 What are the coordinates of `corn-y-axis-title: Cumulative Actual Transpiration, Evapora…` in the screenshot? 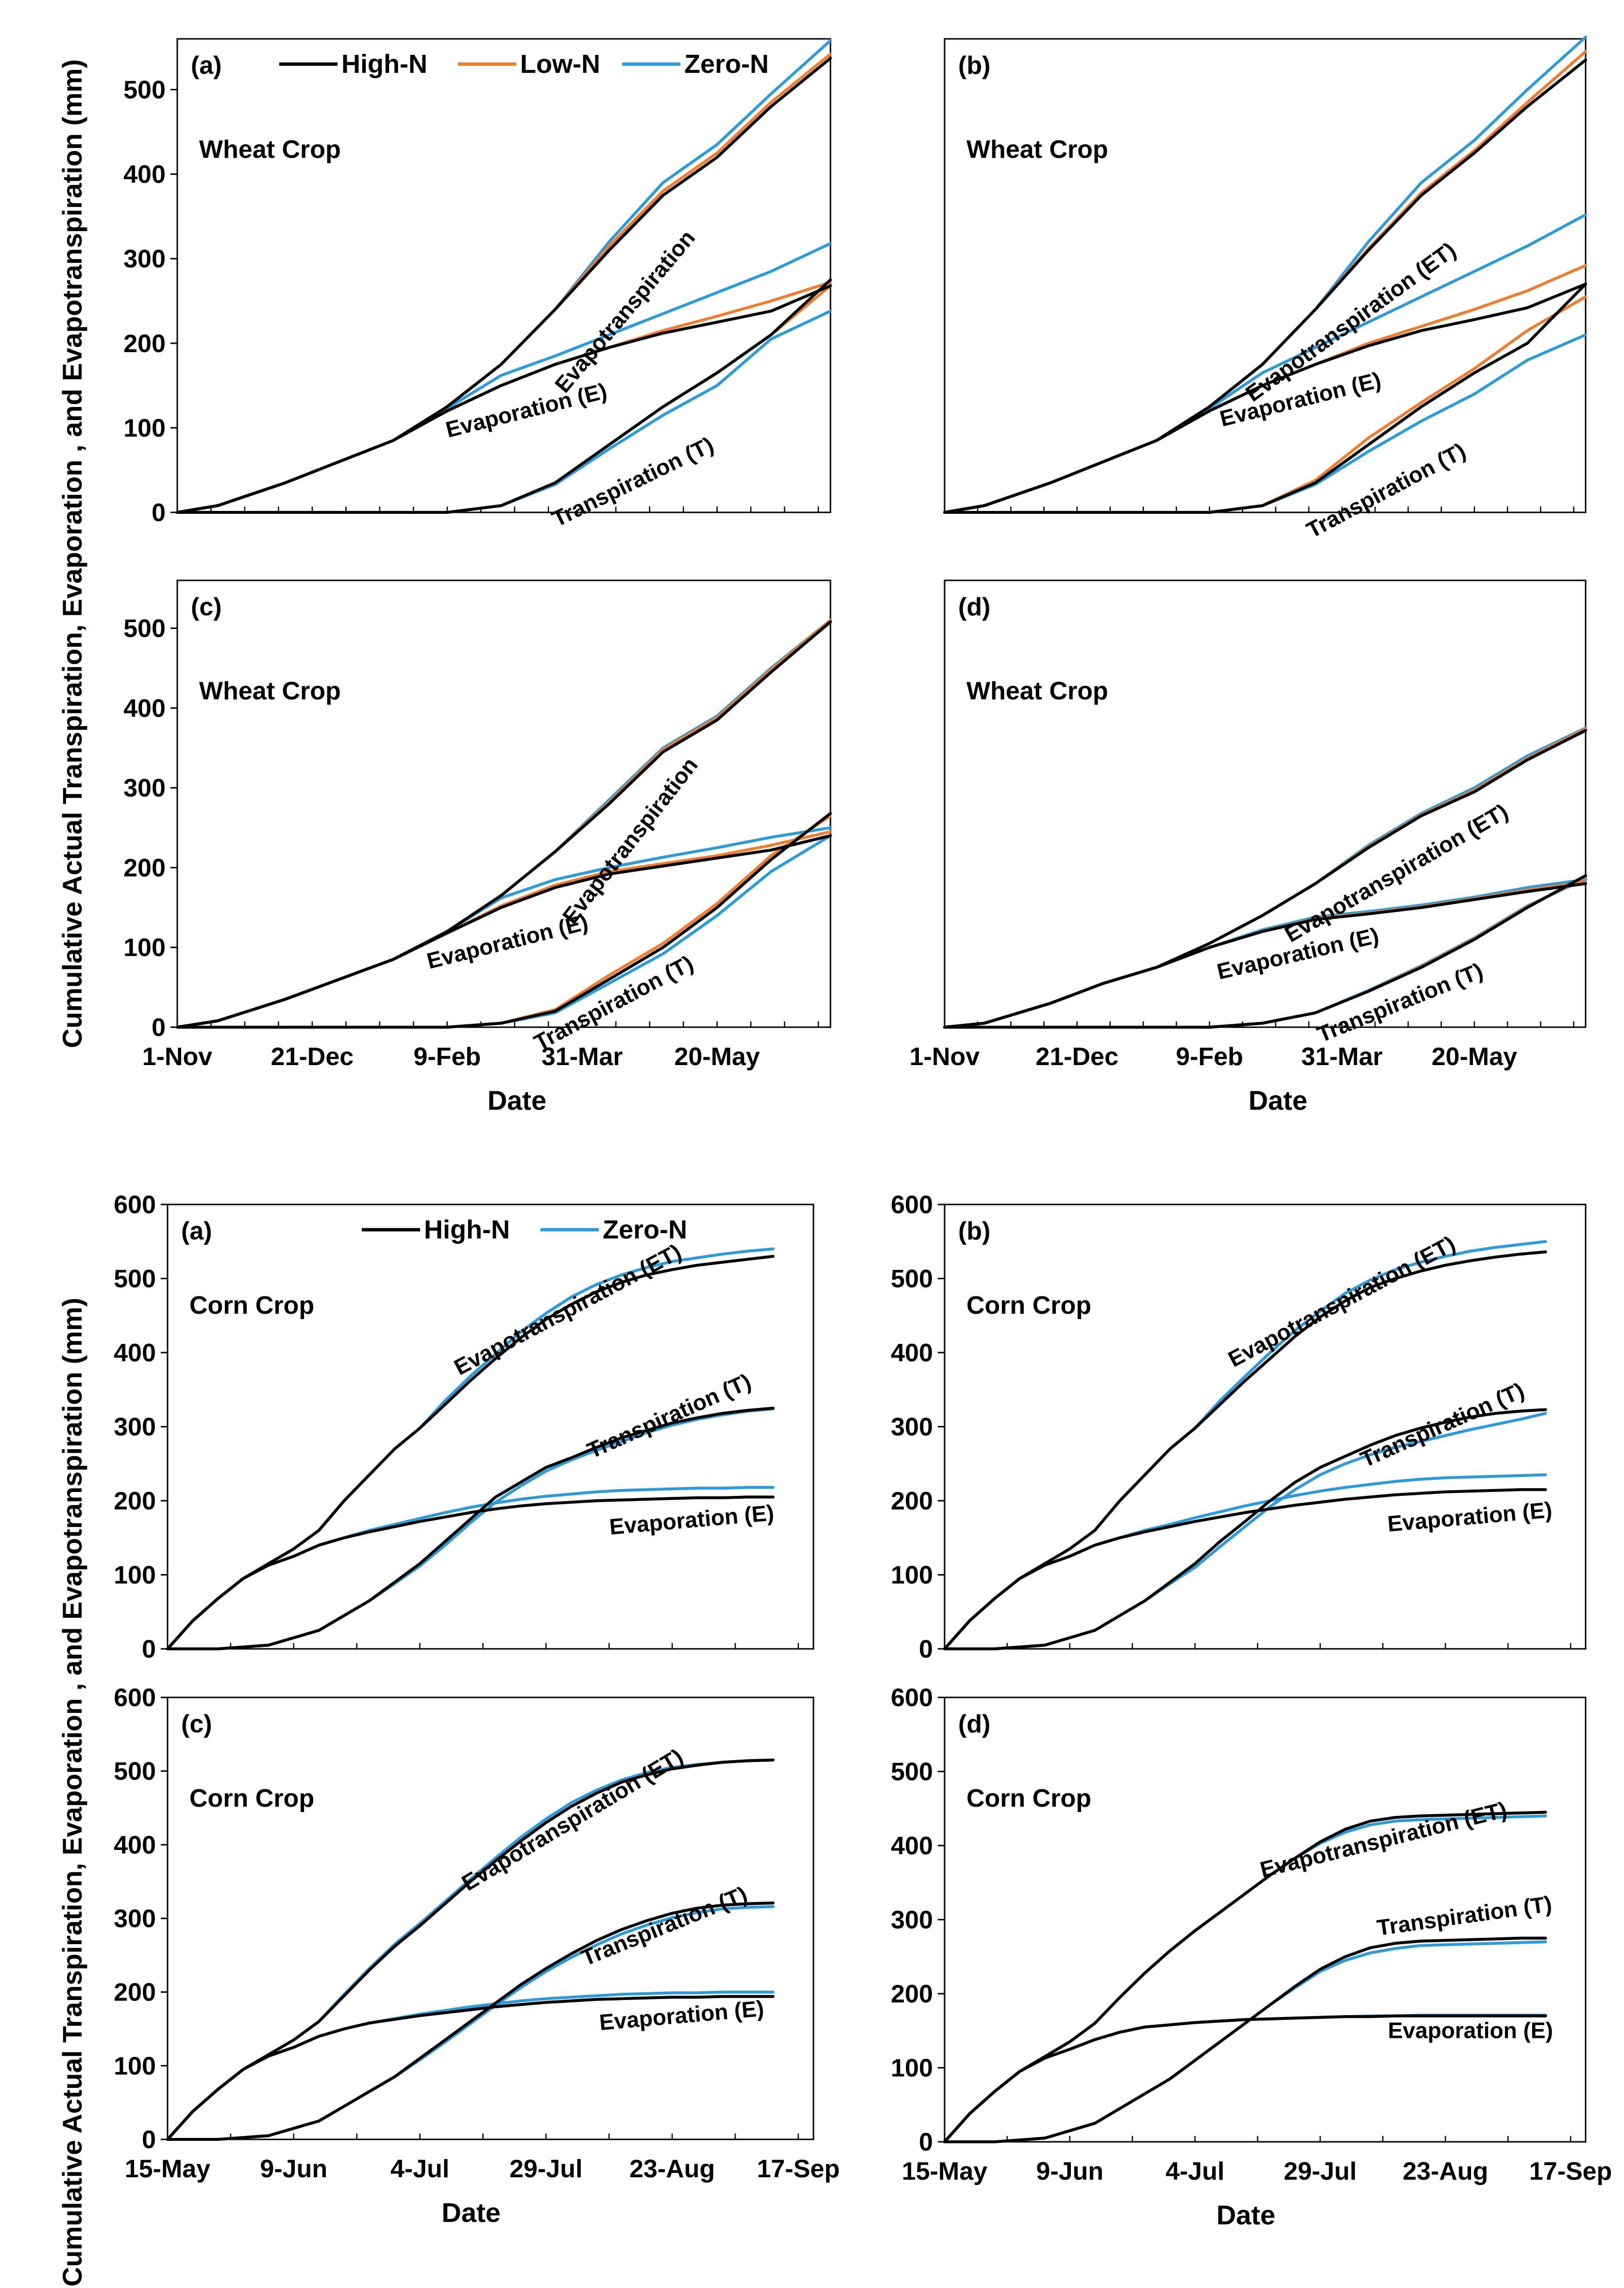 It's located at (72, 1793).